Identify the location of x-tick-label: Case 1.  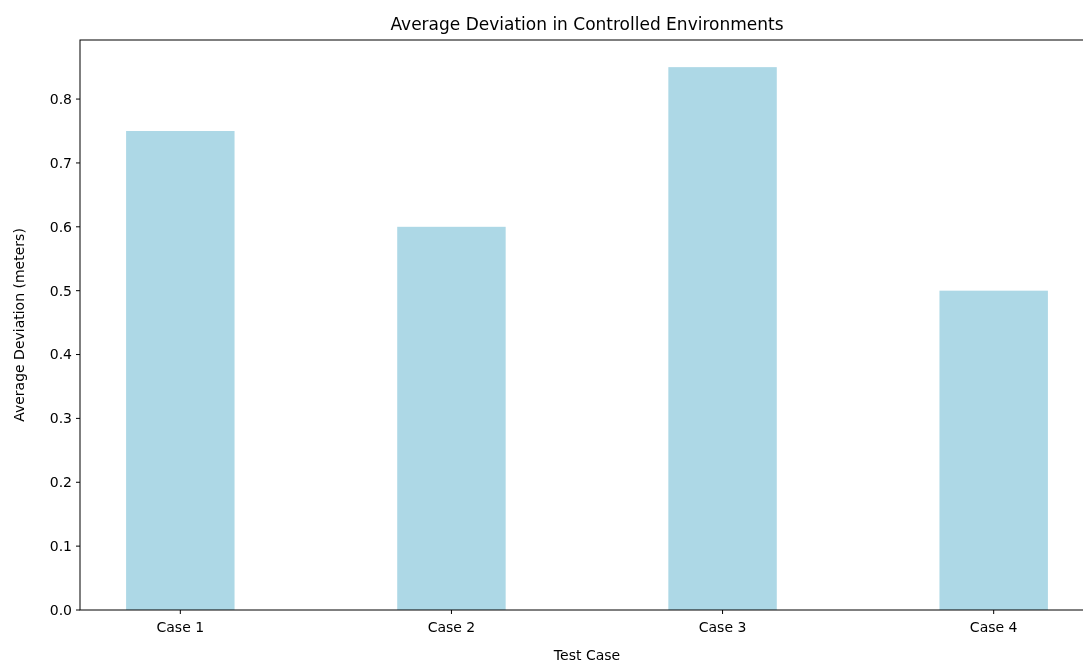
(180, 627).